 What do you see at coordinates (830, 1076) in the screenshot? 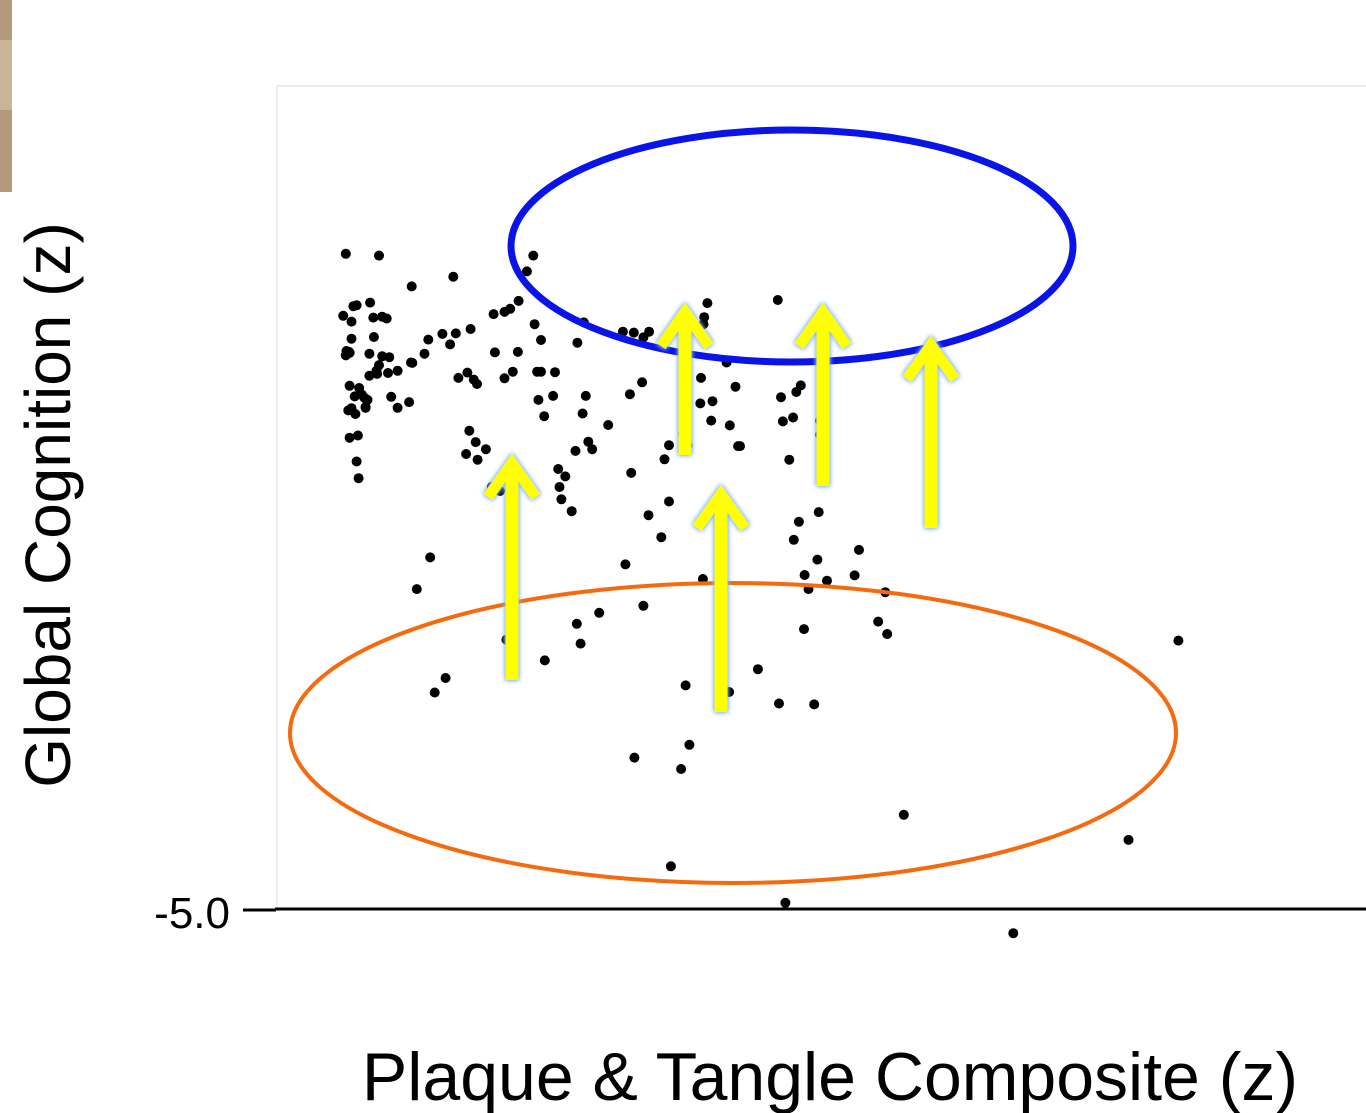
I see `x-axis-label: Plaque & Tangle Composite (z)` at bounding box center [830, 1076].